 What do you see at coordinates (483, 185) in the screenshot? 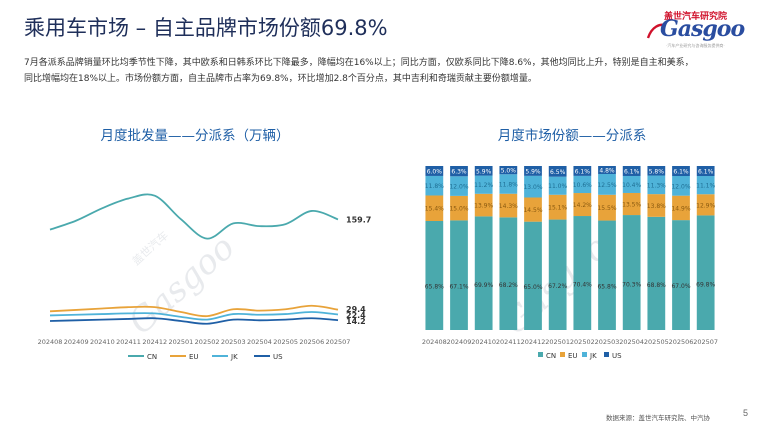
I see `bar-data-label: 11.2%` at bounding box center [483, 185].